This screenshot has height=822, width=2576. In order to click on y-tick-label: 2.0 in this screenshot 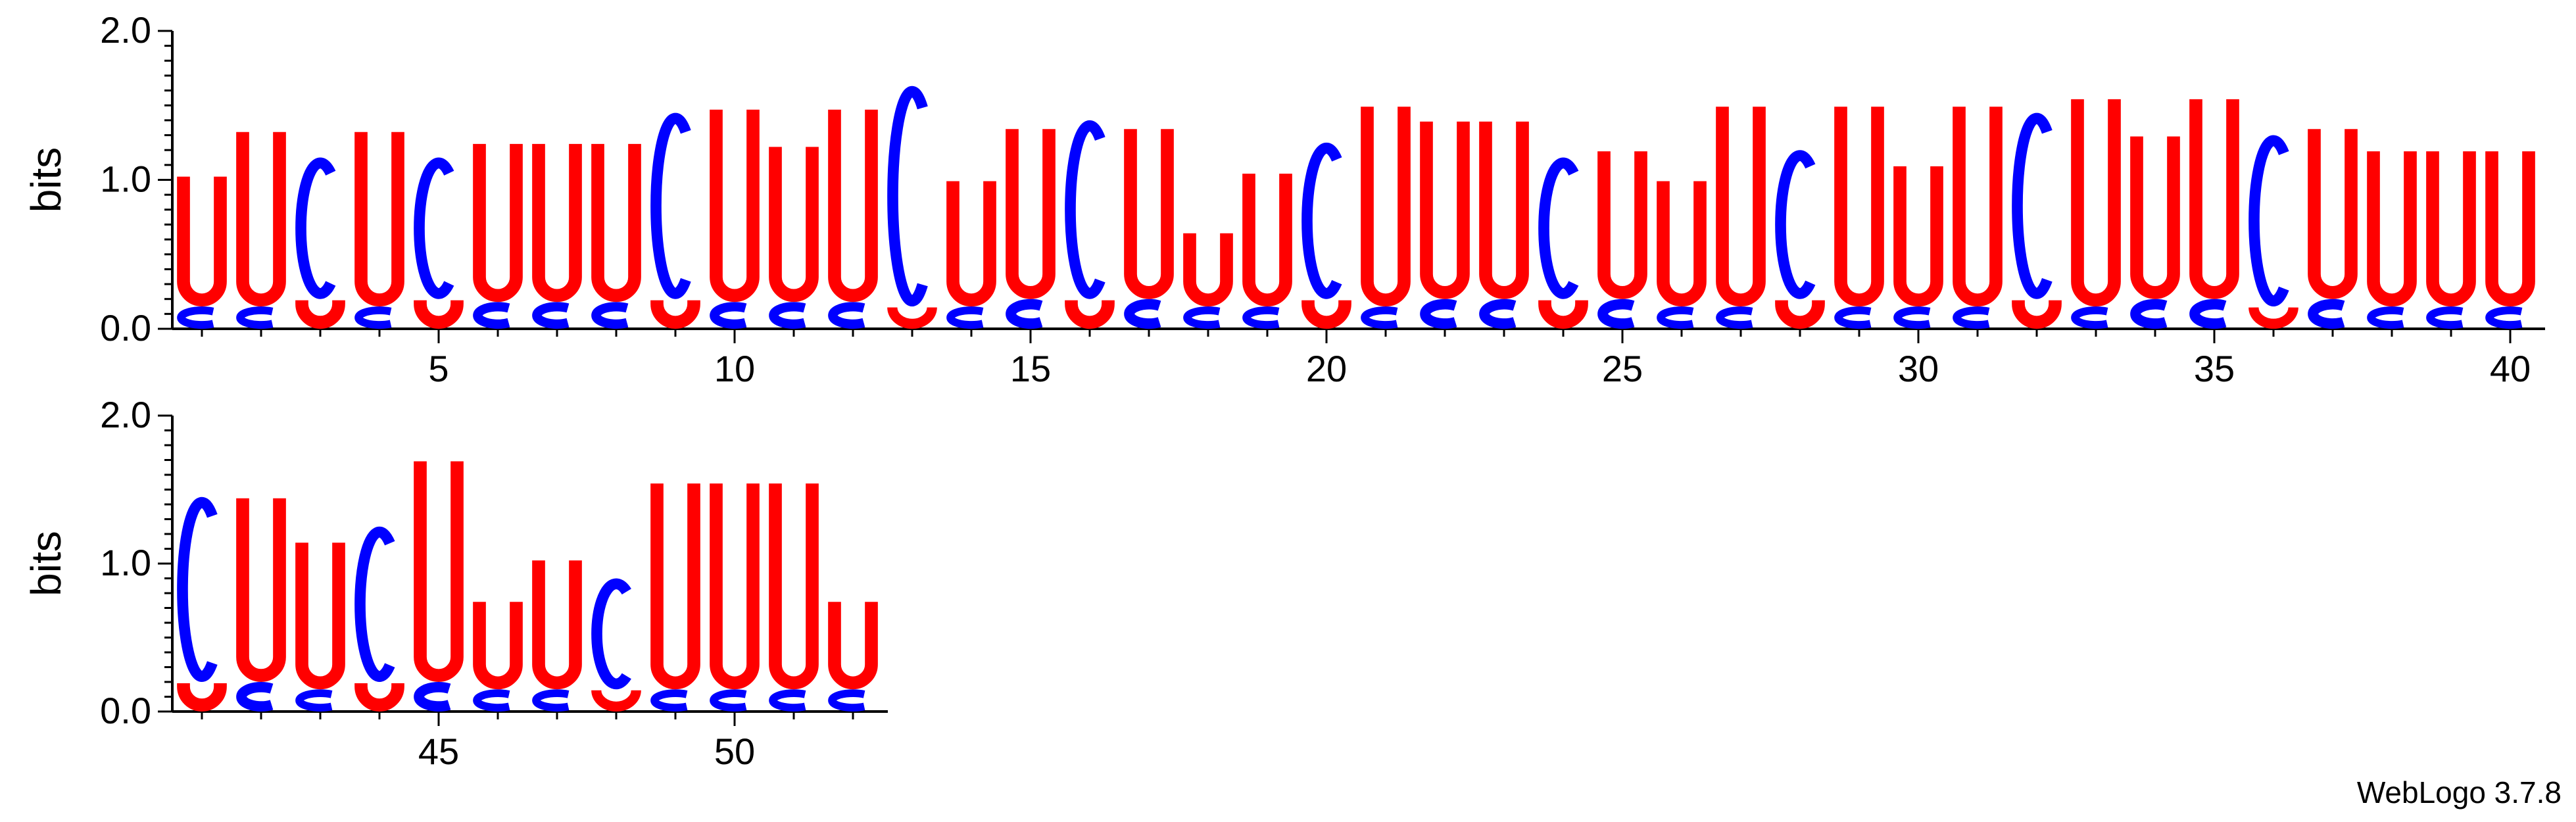, I will do `click(125, 30)`.